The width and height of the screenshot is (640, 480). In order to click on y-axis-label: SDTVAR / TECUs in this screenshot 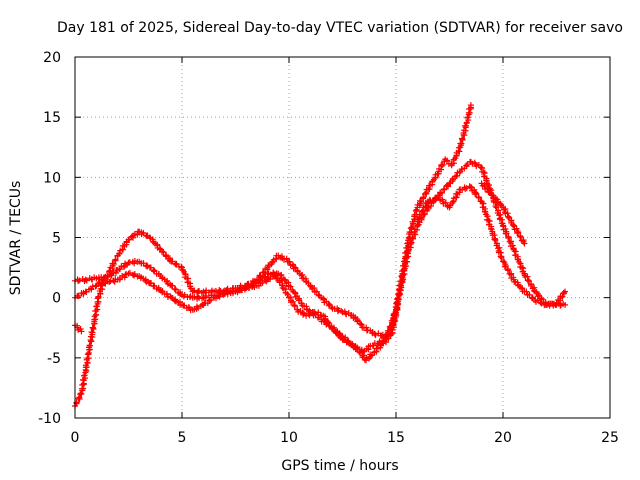, I will do `click(16, 238)`.